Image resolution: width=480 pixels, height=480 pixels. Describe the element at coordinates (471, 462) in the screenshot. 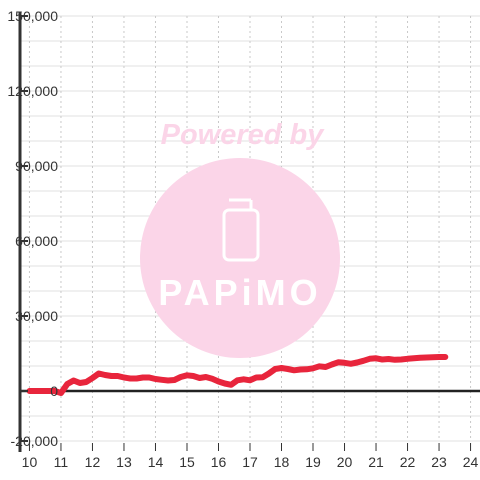

I see `x-tick-label: 24` at that location.